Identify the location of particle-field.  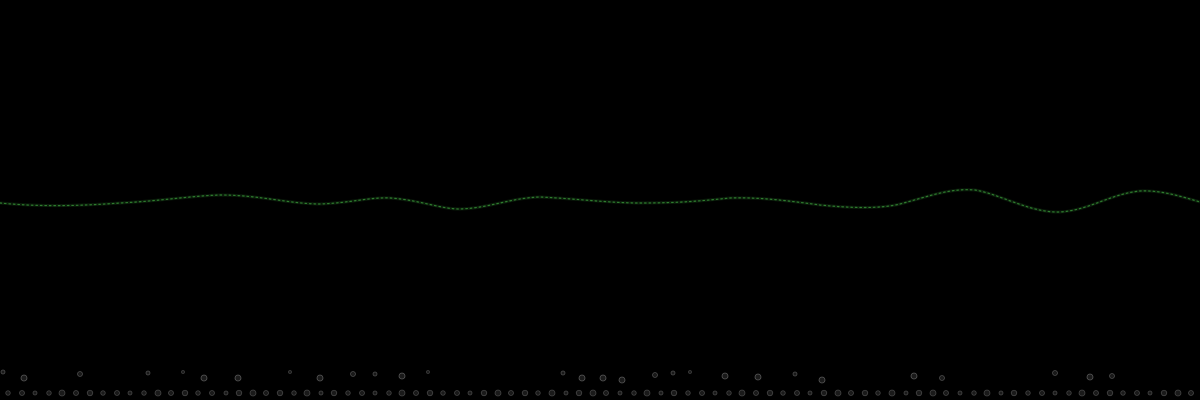
(597, 383).